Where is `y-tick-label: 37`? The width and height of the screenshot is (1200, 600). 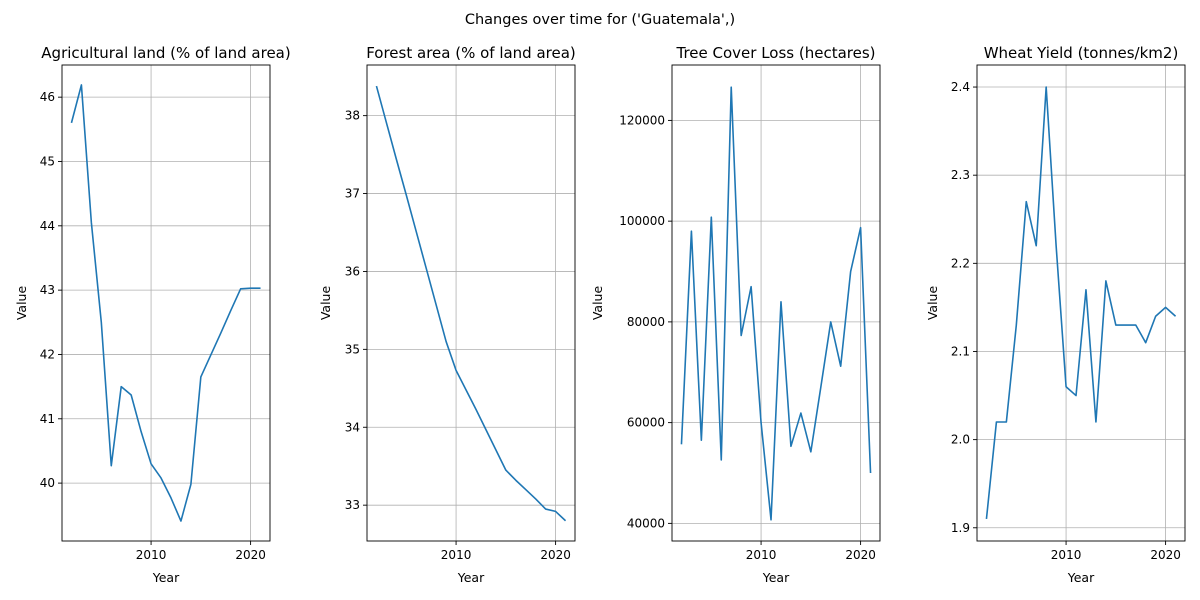
y-tick-label: 37 is located at coordinates (352, 194).